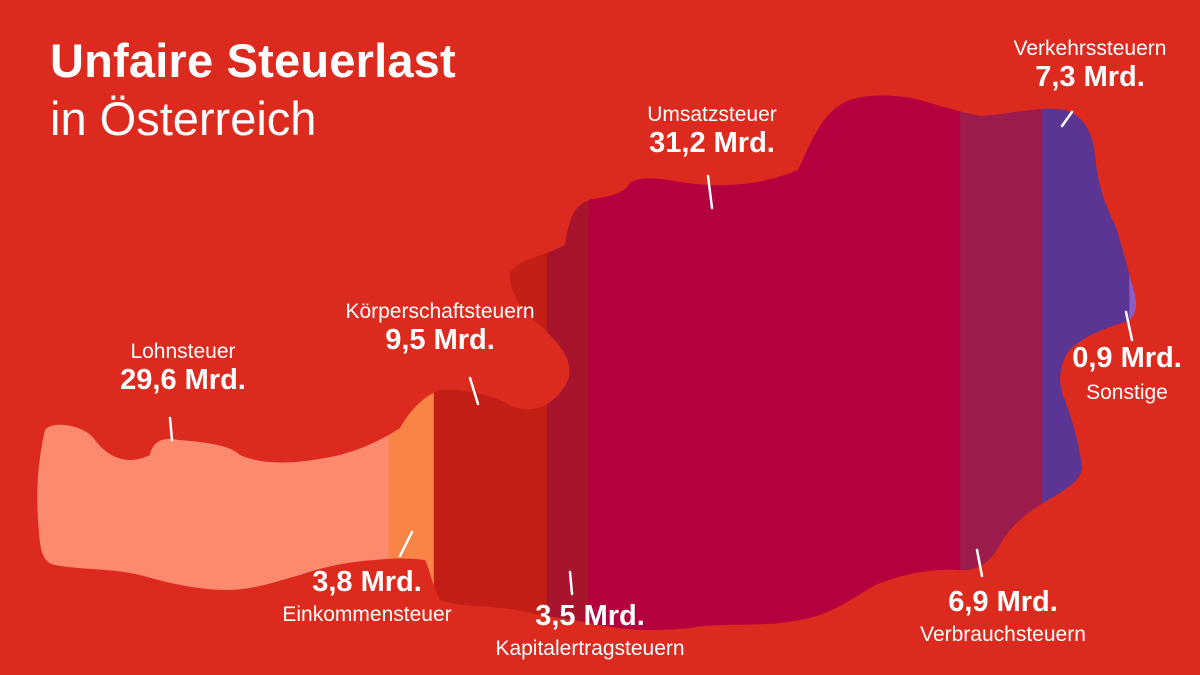  What do you see at coordinates (979, 563) in the screenshot?
I see `tick-verbrauchsteuern` at bounding box center [979, 563].